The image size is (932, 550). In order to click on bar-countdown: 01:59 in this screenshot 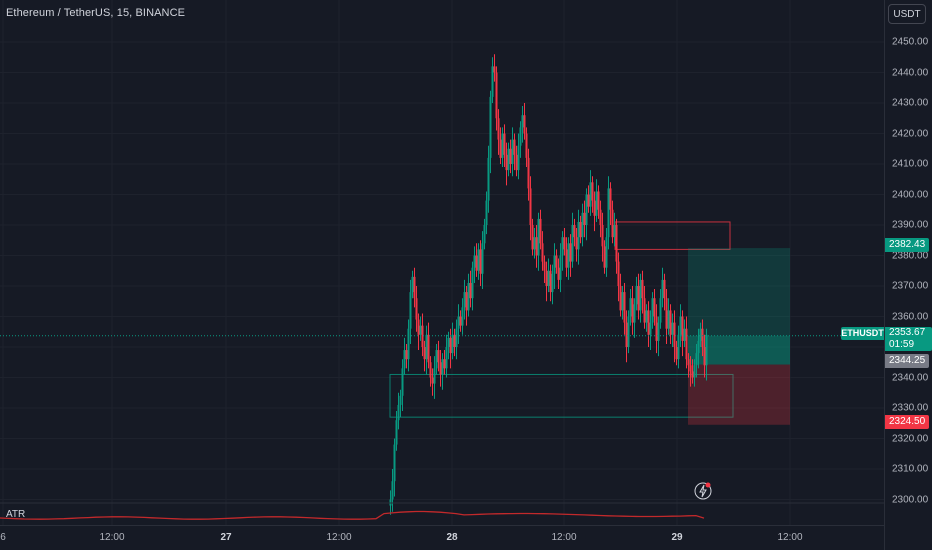, I will do `click(902, 344)`.